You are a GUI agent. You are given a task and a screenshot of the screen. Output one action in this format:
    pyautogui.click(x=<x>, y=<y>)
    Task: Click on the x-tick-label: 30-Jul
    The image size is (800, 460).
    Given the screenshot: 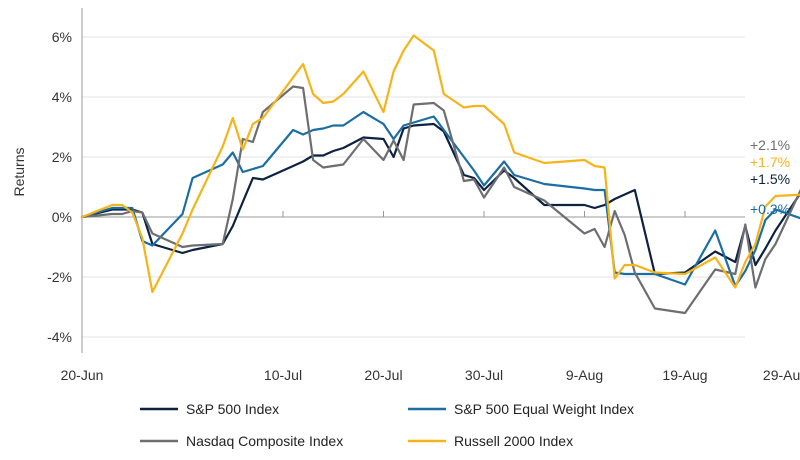 What is the action you would take?
    pyautogui.click(x=484, y=375)
    